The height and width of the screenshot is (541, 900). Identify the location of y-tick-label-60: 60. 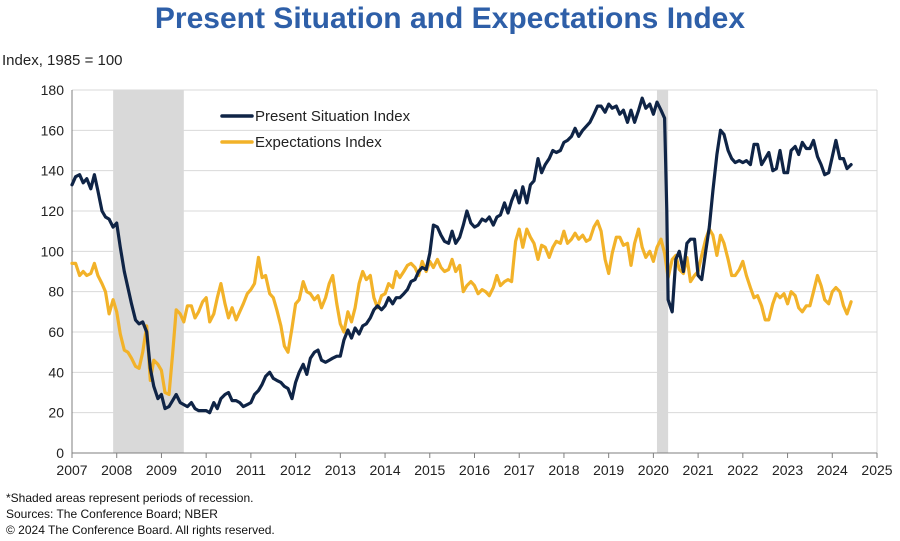
(56, 332).